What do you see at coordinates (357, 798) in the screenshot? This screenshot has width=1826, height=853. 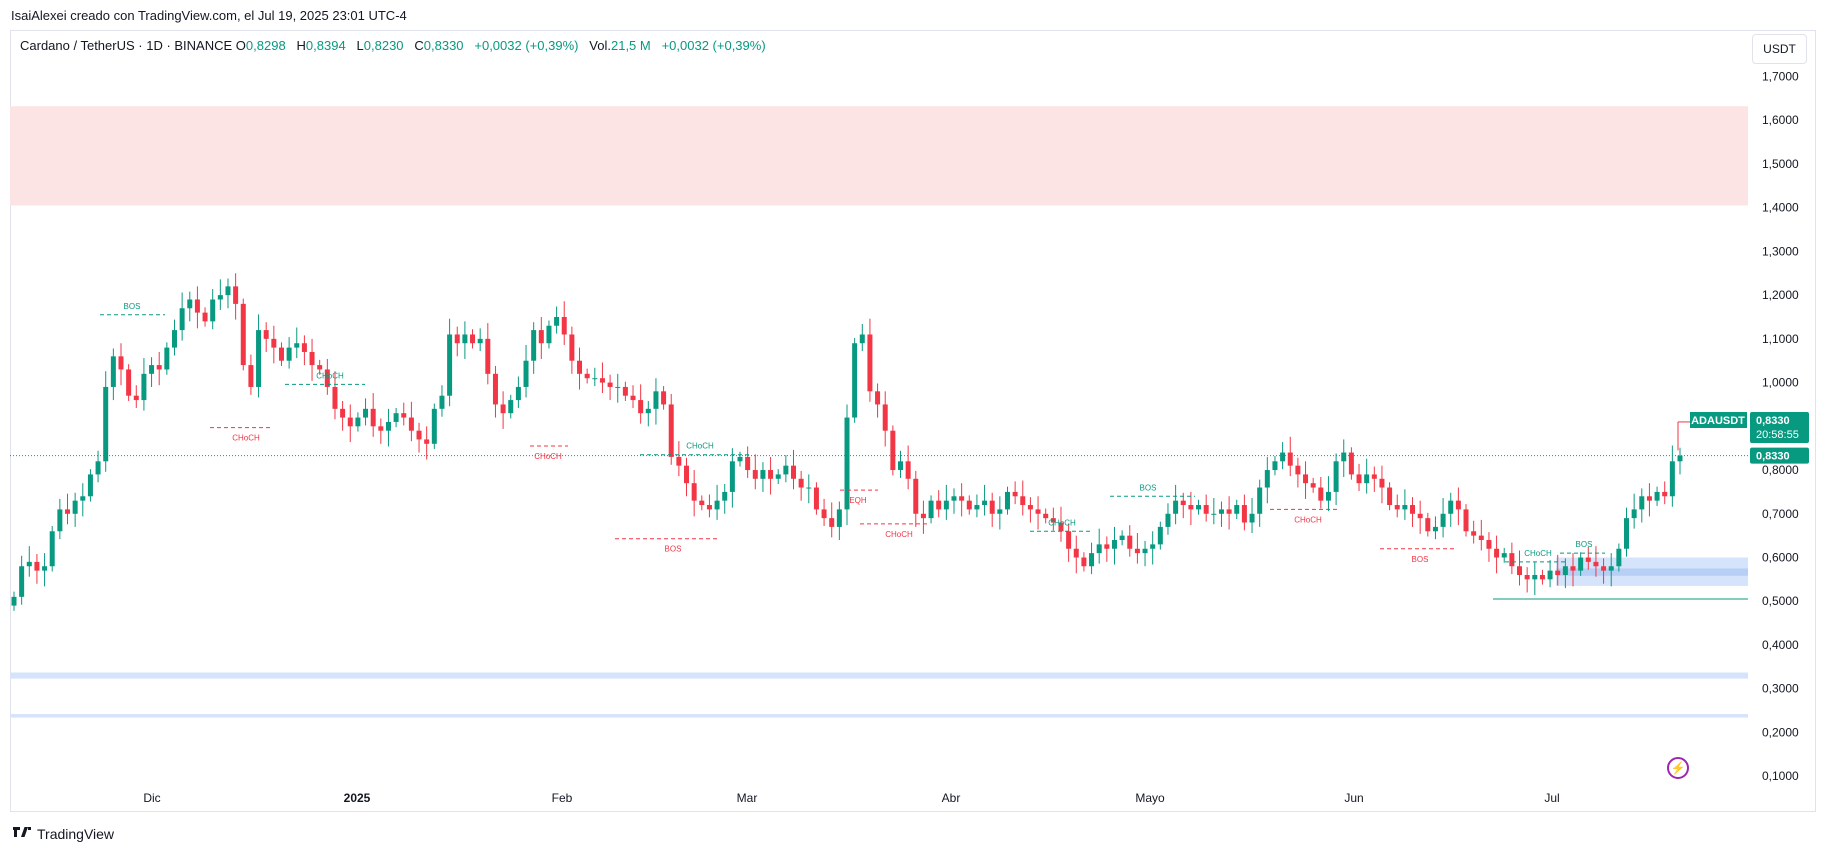 I see `x-tick-label: 2025` at bounding box center [357, 798].